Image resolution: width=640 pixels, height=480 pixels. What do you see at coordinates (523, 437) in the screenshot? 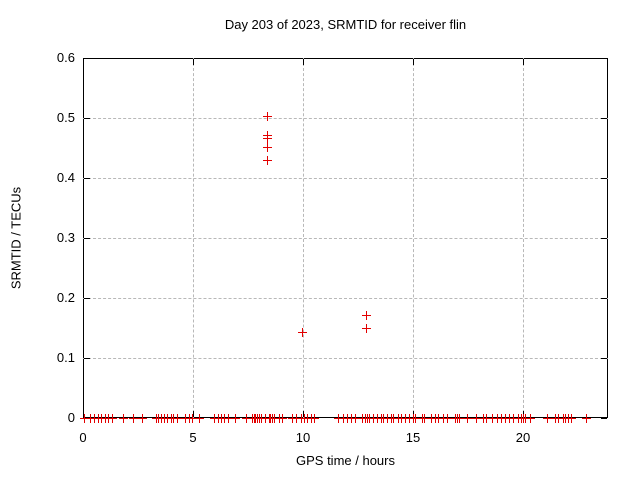
I see `x-tick-label: 20` at bounding box center [523, 437].